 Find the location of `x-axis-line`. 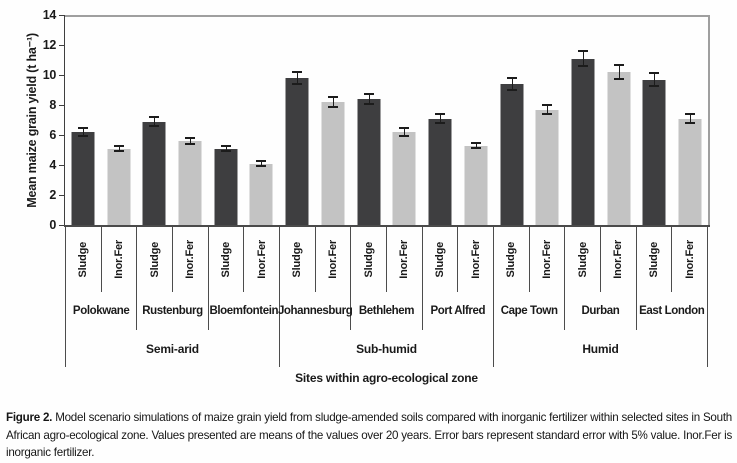

x-axis-line is located at coordinates (387, 226).